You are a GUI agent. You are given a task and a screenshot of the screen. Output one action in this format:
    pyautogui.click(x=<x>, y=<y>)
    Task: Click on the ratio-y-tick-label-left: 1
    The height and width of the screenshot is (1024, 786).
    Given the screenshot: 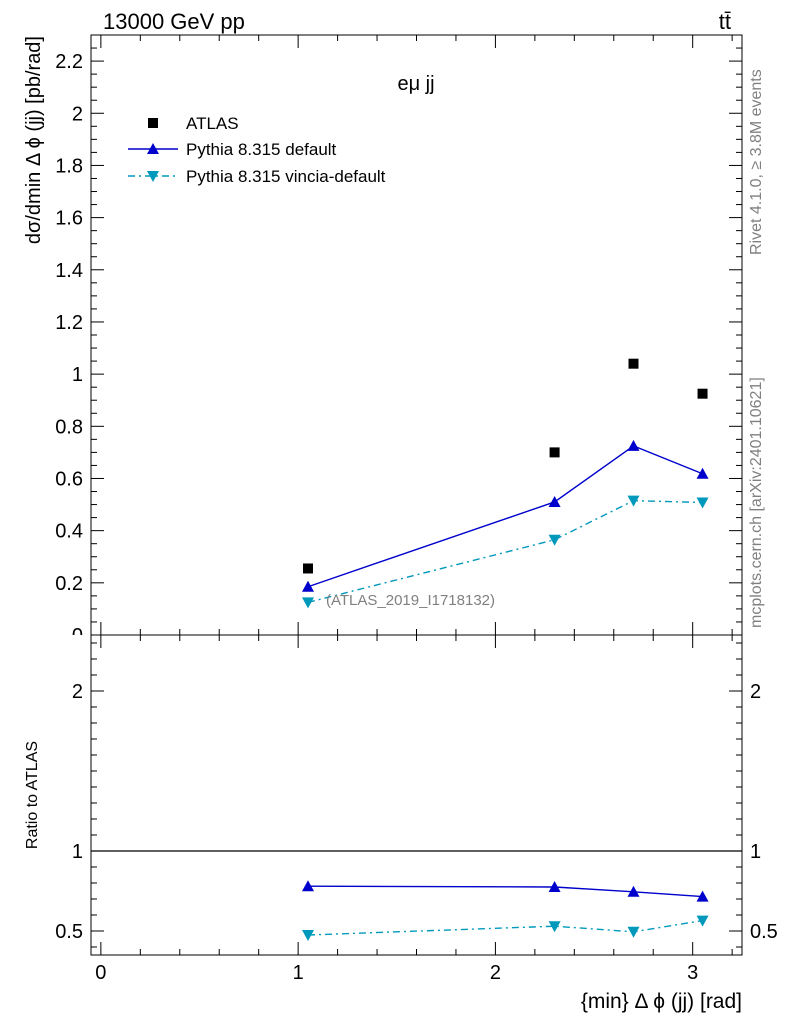 What is the action you would take?
    pyautogui.click(x=77, y=852)
    